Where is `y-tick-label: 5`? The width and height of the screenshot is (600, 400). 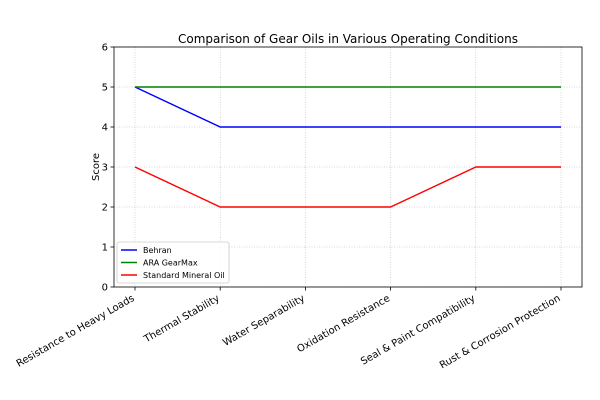
y-tick-label: 5 is located at coordinates (105, 88).